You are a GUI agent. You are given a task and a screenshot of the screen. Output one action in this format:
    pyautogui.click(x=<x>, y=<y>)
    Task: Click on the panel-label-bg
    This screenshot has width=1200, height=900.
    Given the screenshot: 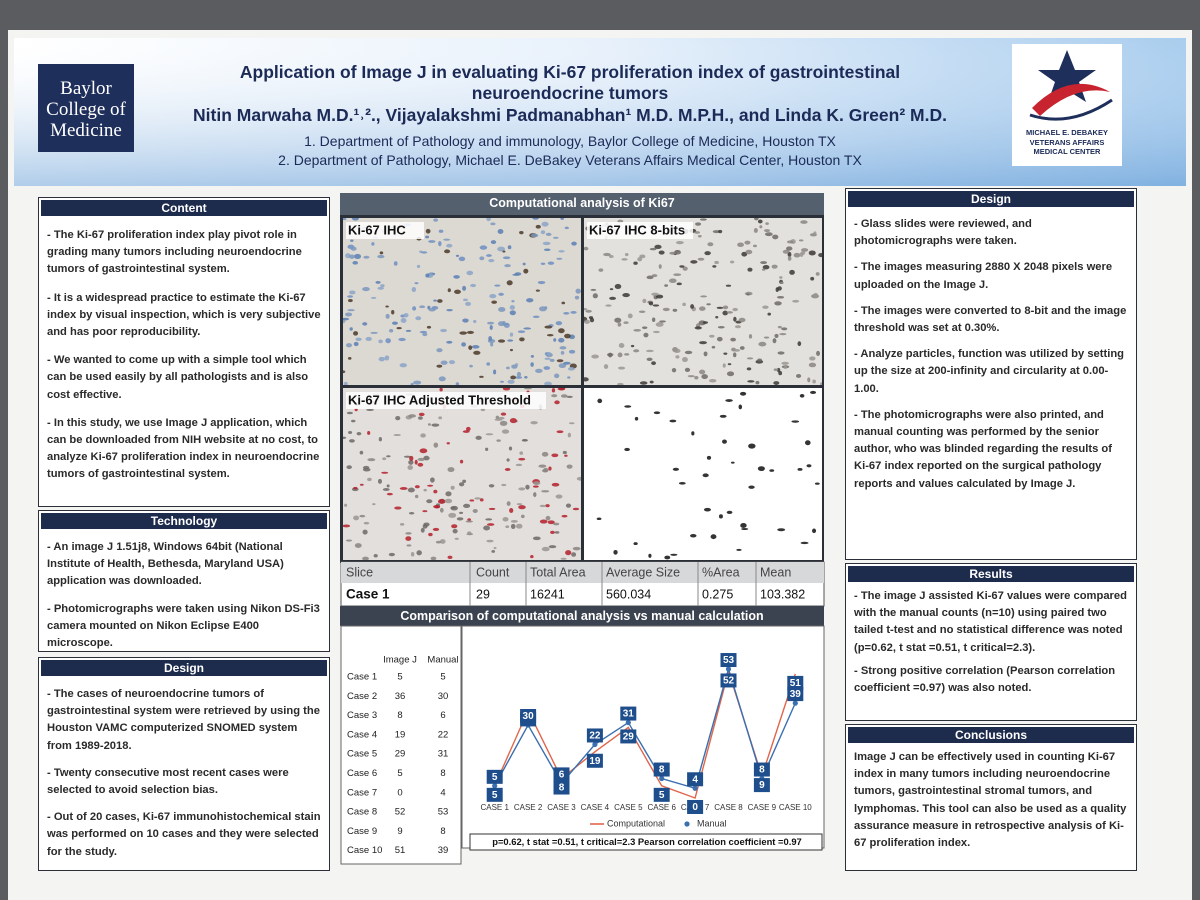 What is the action you would take?
    pyautogui.click(x=446, y=400)
    